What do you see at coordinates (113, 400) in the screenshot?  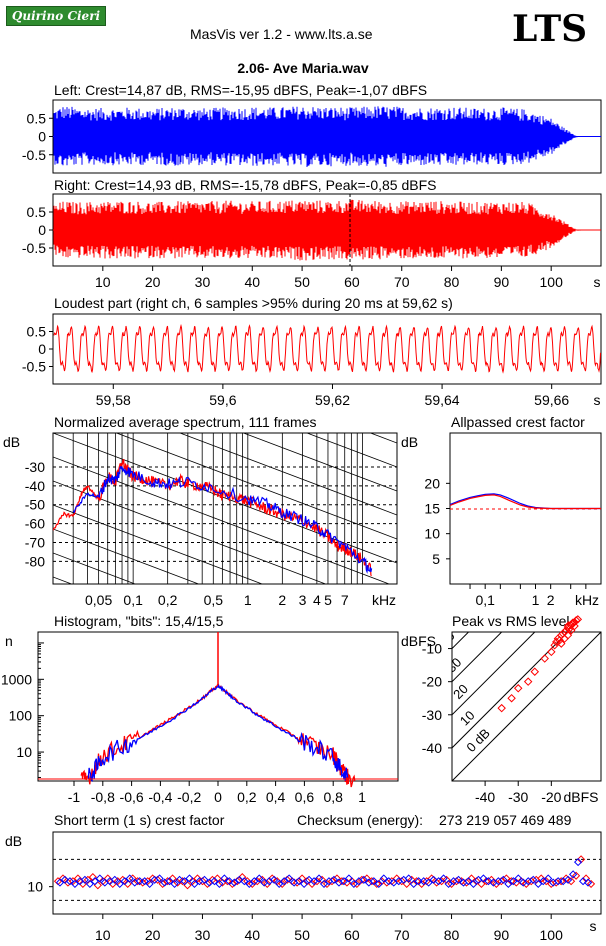 I see `loudest-xtick-label: 59,58` at bounding box center [113, 400].